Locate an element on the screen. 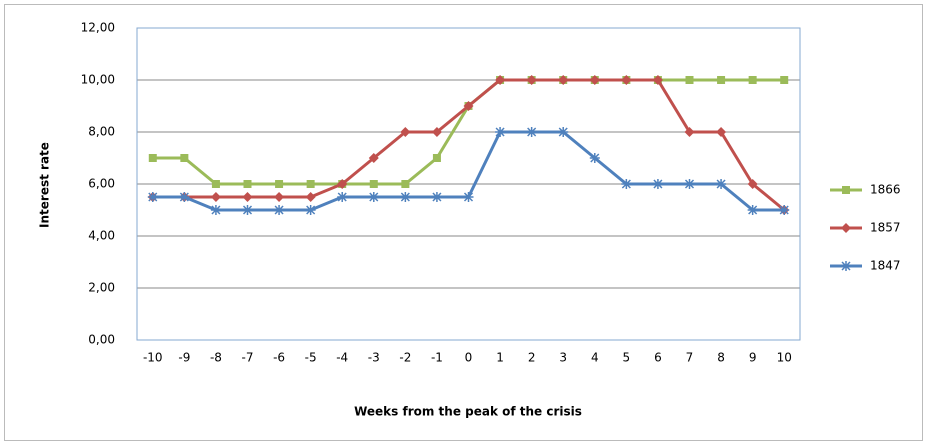 The height and width of the screenshot is (445, 927). x-tick-label: 3 is located at coordinates (563, 358).